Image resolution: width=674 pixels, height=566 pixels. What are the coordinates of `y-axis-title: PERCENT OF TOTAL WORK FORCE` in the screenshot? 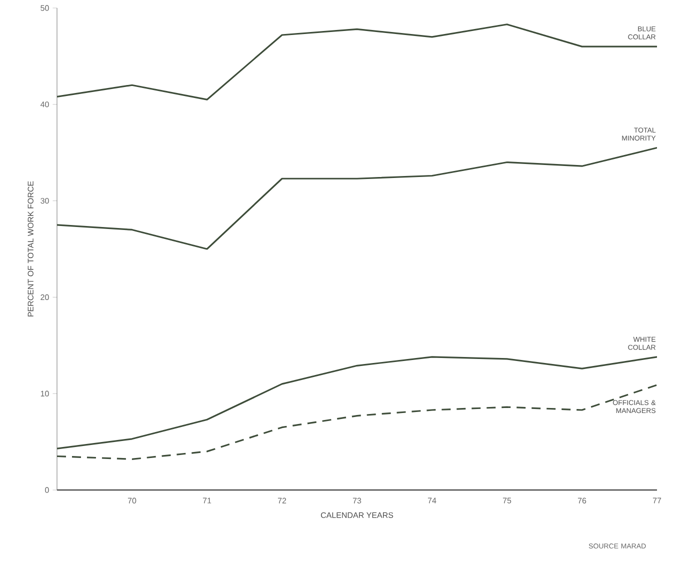 It's located at (31, 248).